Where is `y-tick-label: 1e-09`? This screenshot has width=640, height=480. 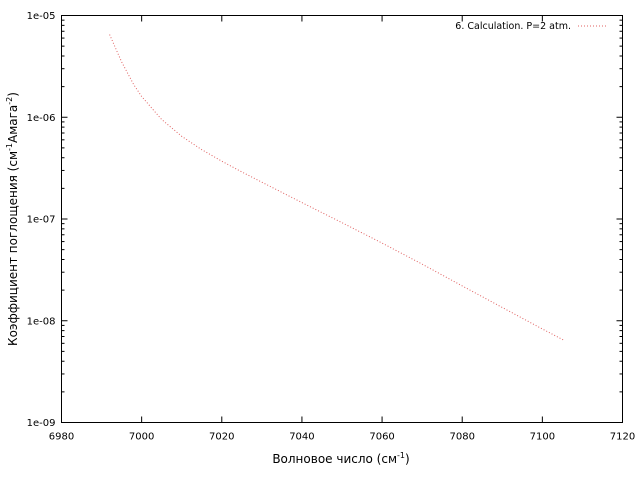
y-tick-label: 1e-09 is located at coordinates (41, 423).